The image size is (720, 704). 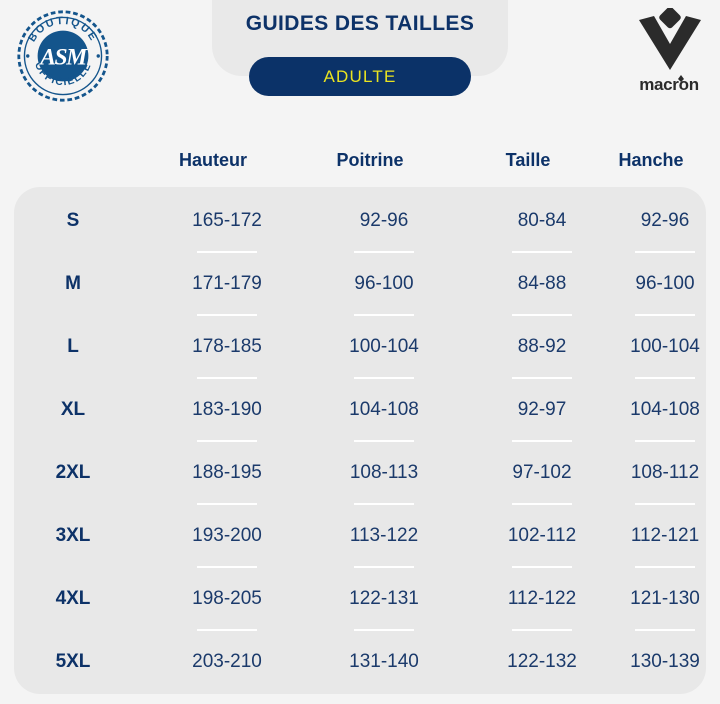 I want to click on table-row: S 165-172 92-96 80-84 92-96, so click(x=360, y=220).